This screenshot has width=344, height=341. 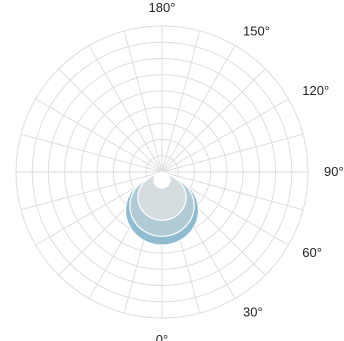 I want to click on angular-tick-label-0: 0°, so click(x=162, y=336).